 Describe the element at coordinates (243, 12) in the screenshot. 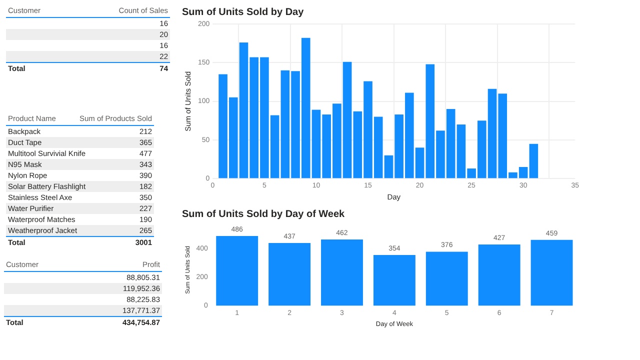

I see `chart-title: Sum of Units Sold by Day` at that location.